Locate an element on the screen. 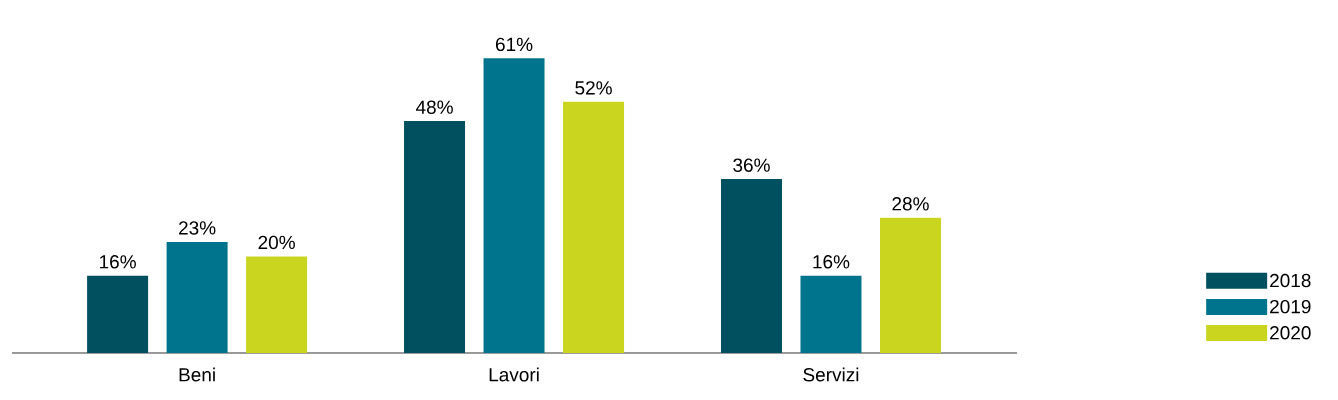  legend-label: 2020 is located at coordinates (1290, 333).